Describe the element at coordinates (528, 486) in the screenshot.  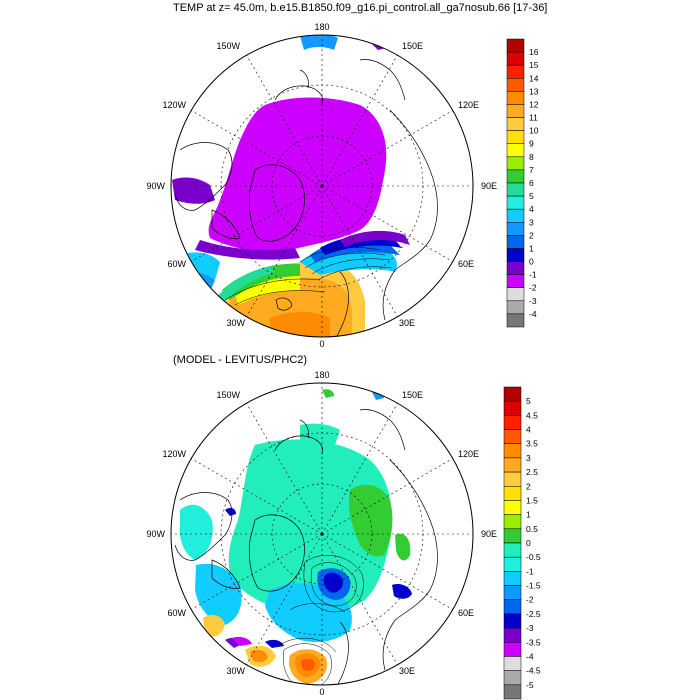
I see `bottom-colorbar-label: 2` at that location.